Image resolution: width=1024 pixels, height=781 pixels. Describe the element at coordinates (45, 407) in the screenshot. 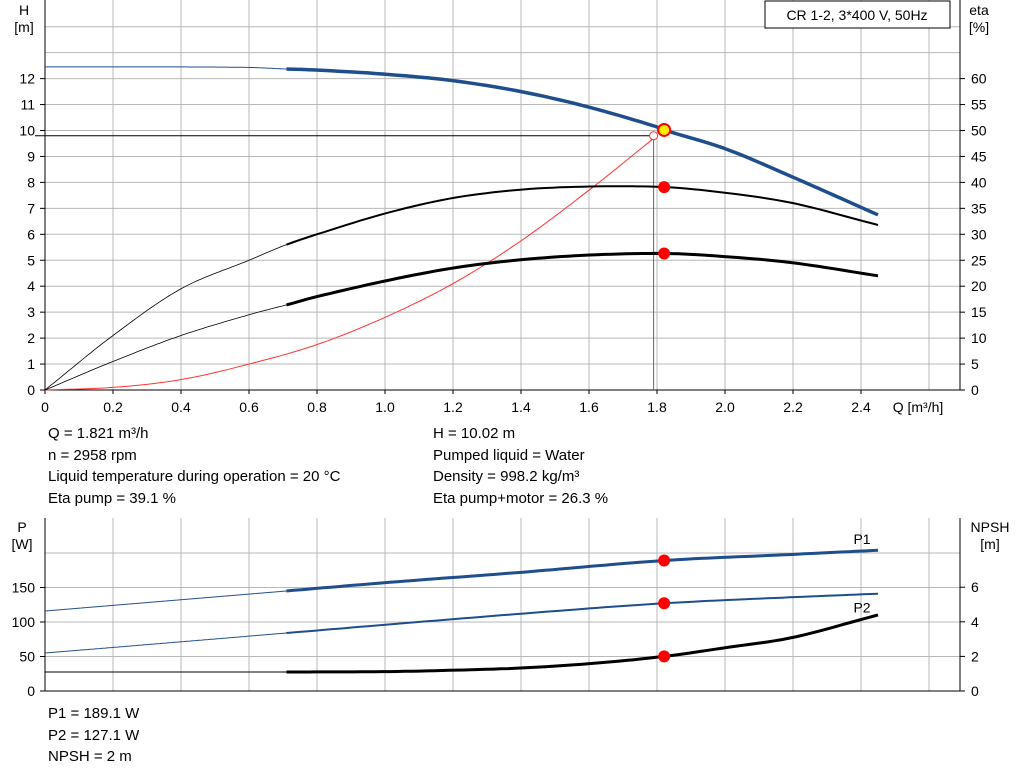

I see `x-tick-label: 0` at that location.